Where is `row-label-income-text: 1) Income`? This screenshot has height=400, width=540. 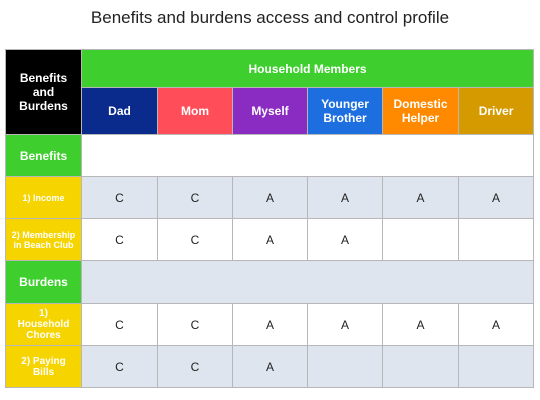
row-label-income-text: 1) Income is located at coordinates (43, 197).